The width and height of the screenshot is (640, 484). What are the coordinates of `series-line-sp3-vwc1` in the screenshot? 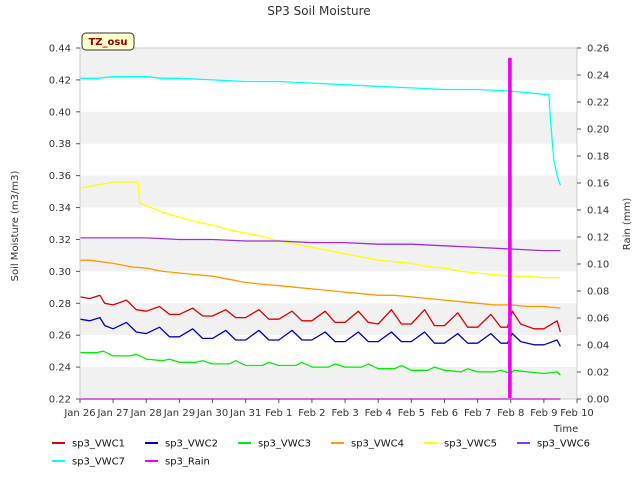 It's located at (320, 313).